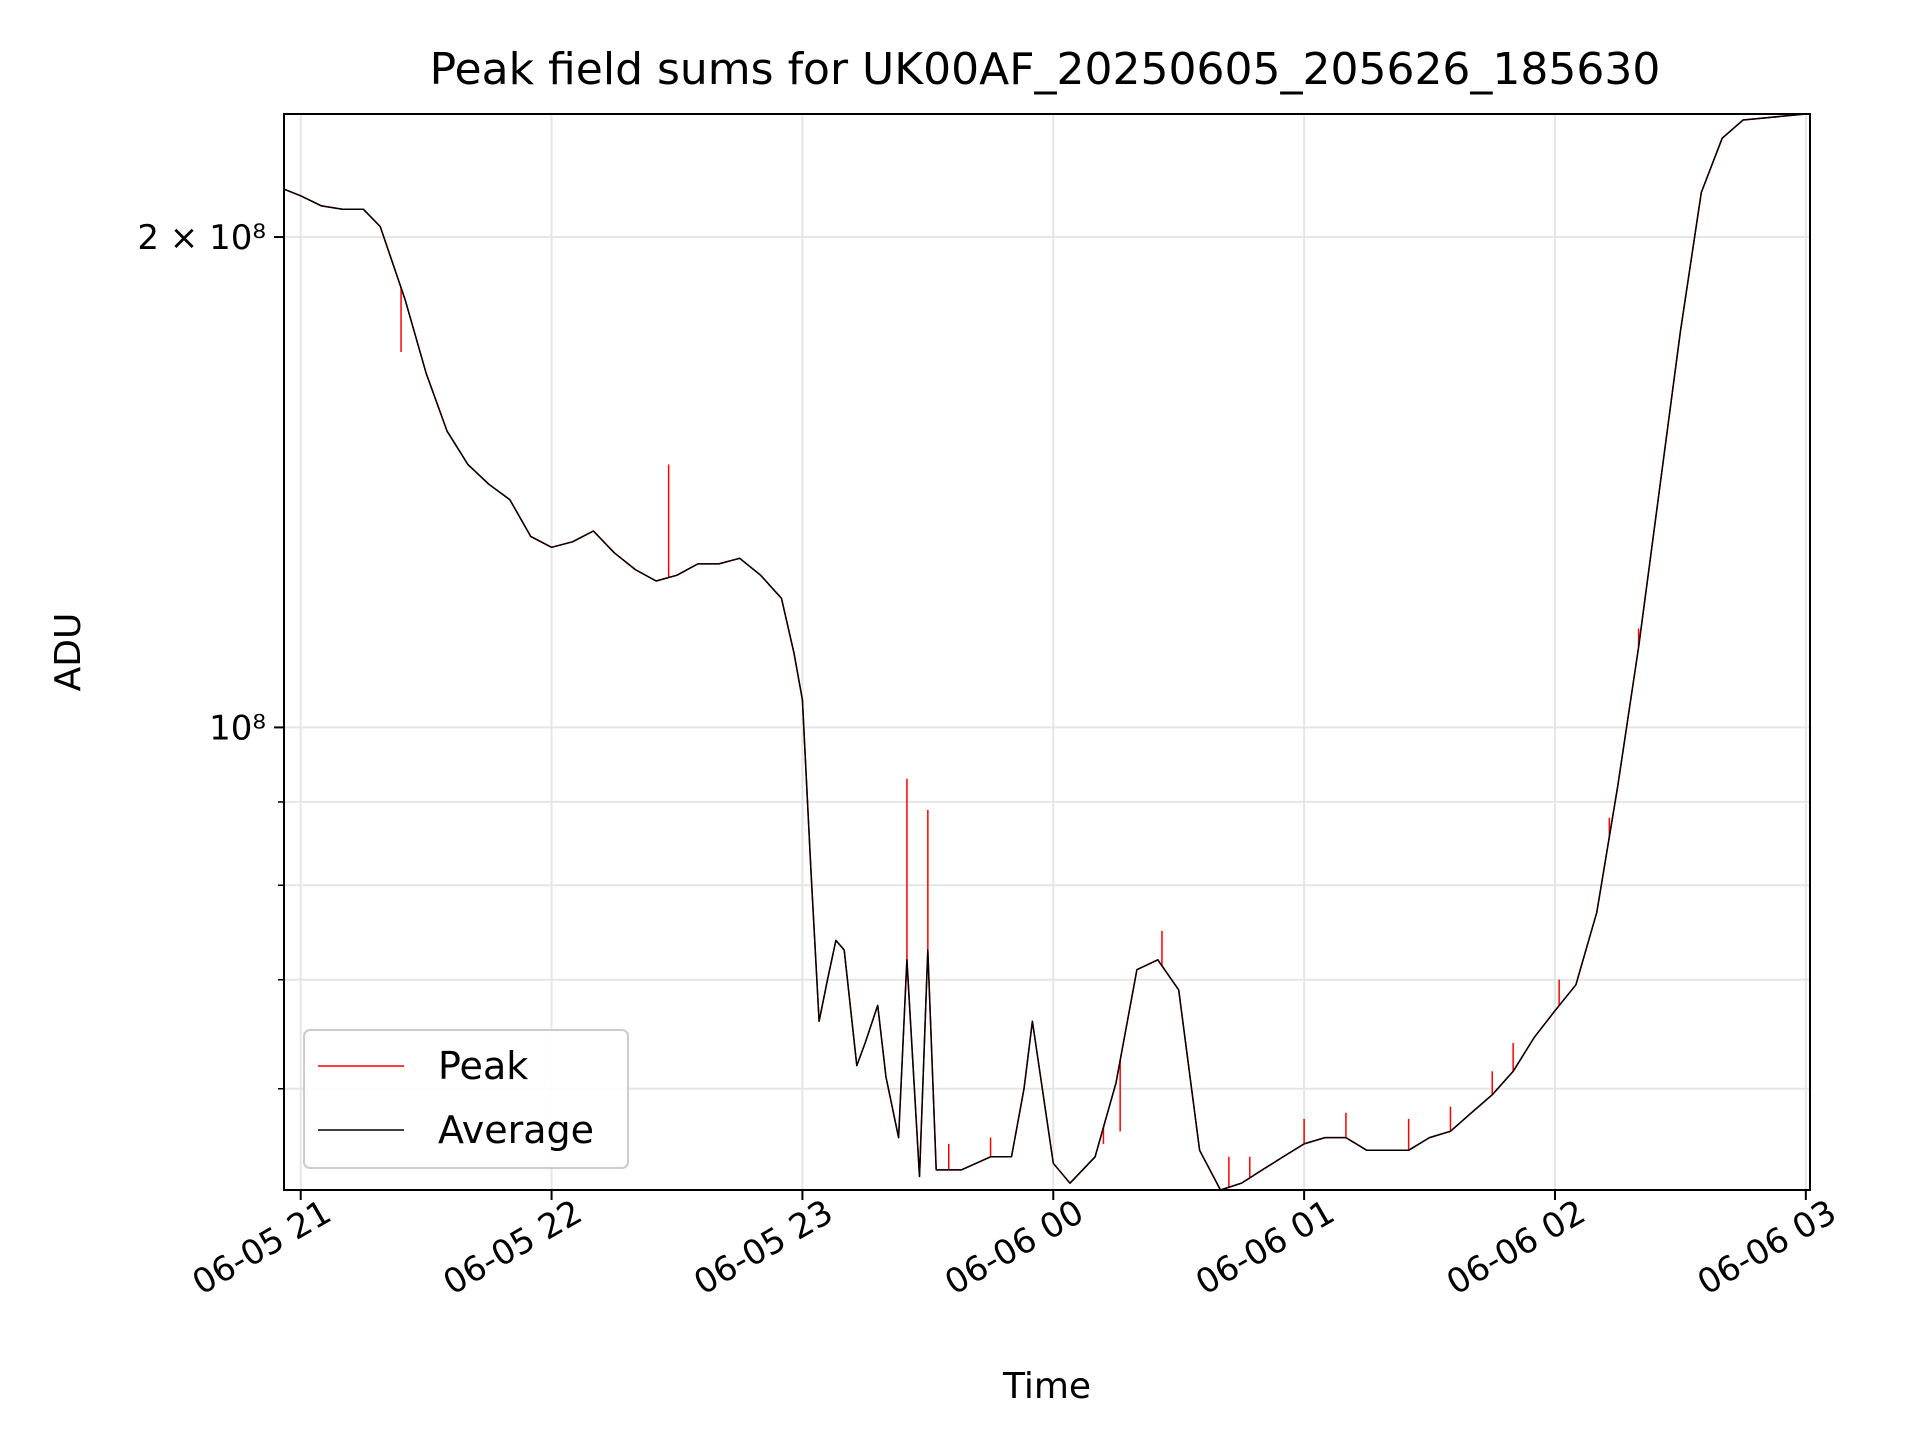  Describe the element at coordinates (68, 652) in the screenshot. I see `y-axis-label: ADU` at that location.